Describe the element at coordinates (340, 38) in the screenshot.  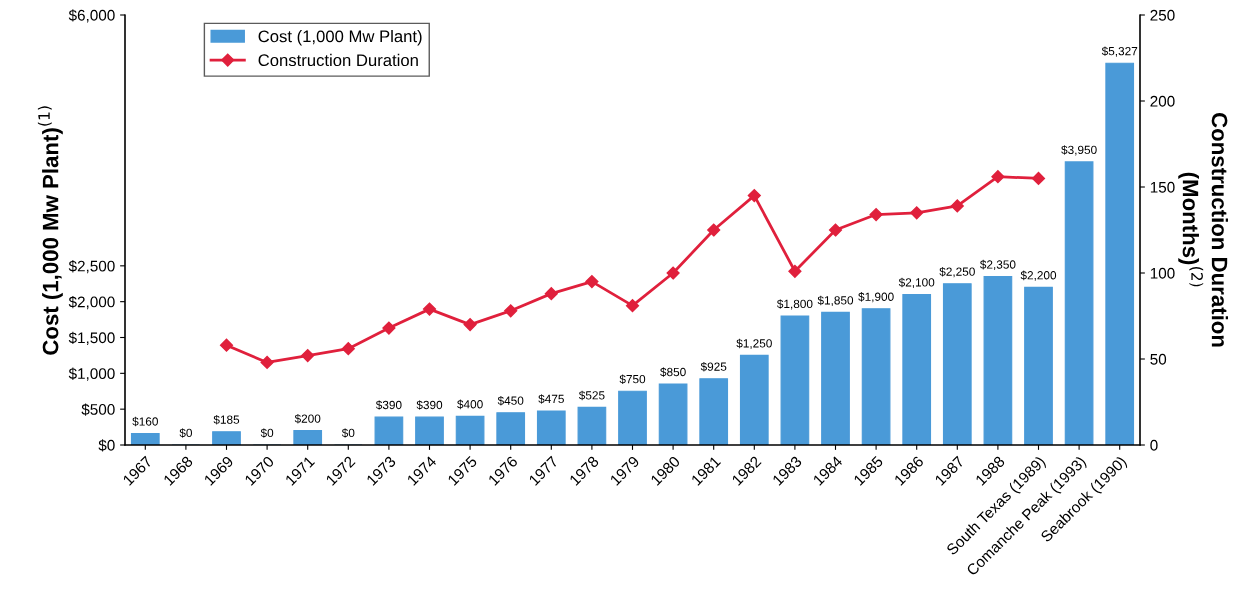
I see `legend-label: Cost (1,000 Mw Plant)` at that location.